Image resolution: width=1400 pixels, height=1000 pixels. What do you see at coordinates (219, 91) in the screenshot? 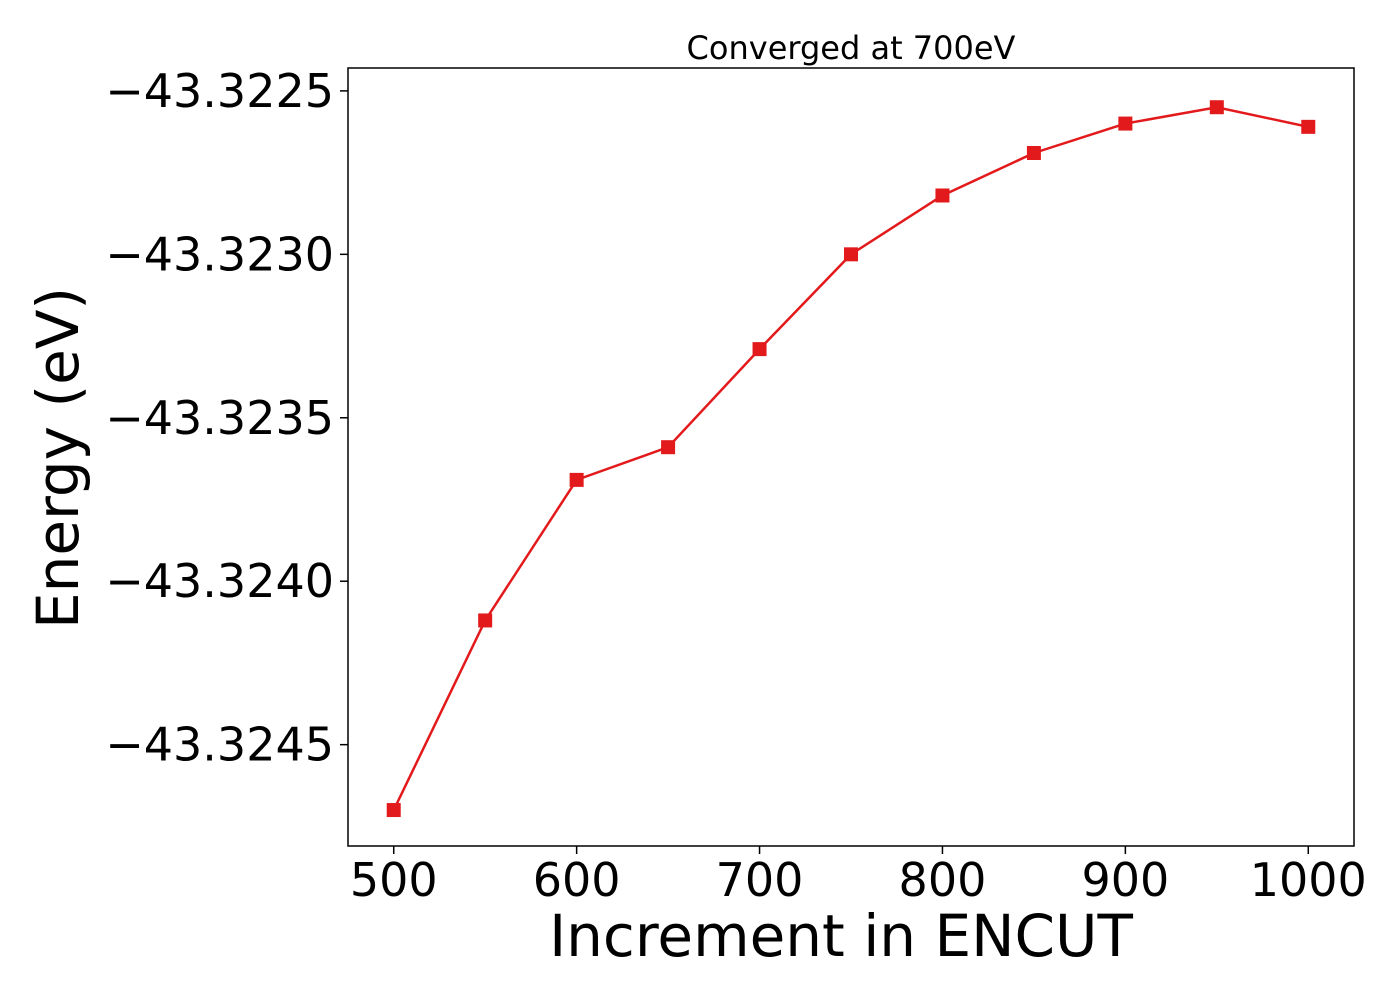
I see `y-tick-label: −43.3225` at bounding box center [219, 91].